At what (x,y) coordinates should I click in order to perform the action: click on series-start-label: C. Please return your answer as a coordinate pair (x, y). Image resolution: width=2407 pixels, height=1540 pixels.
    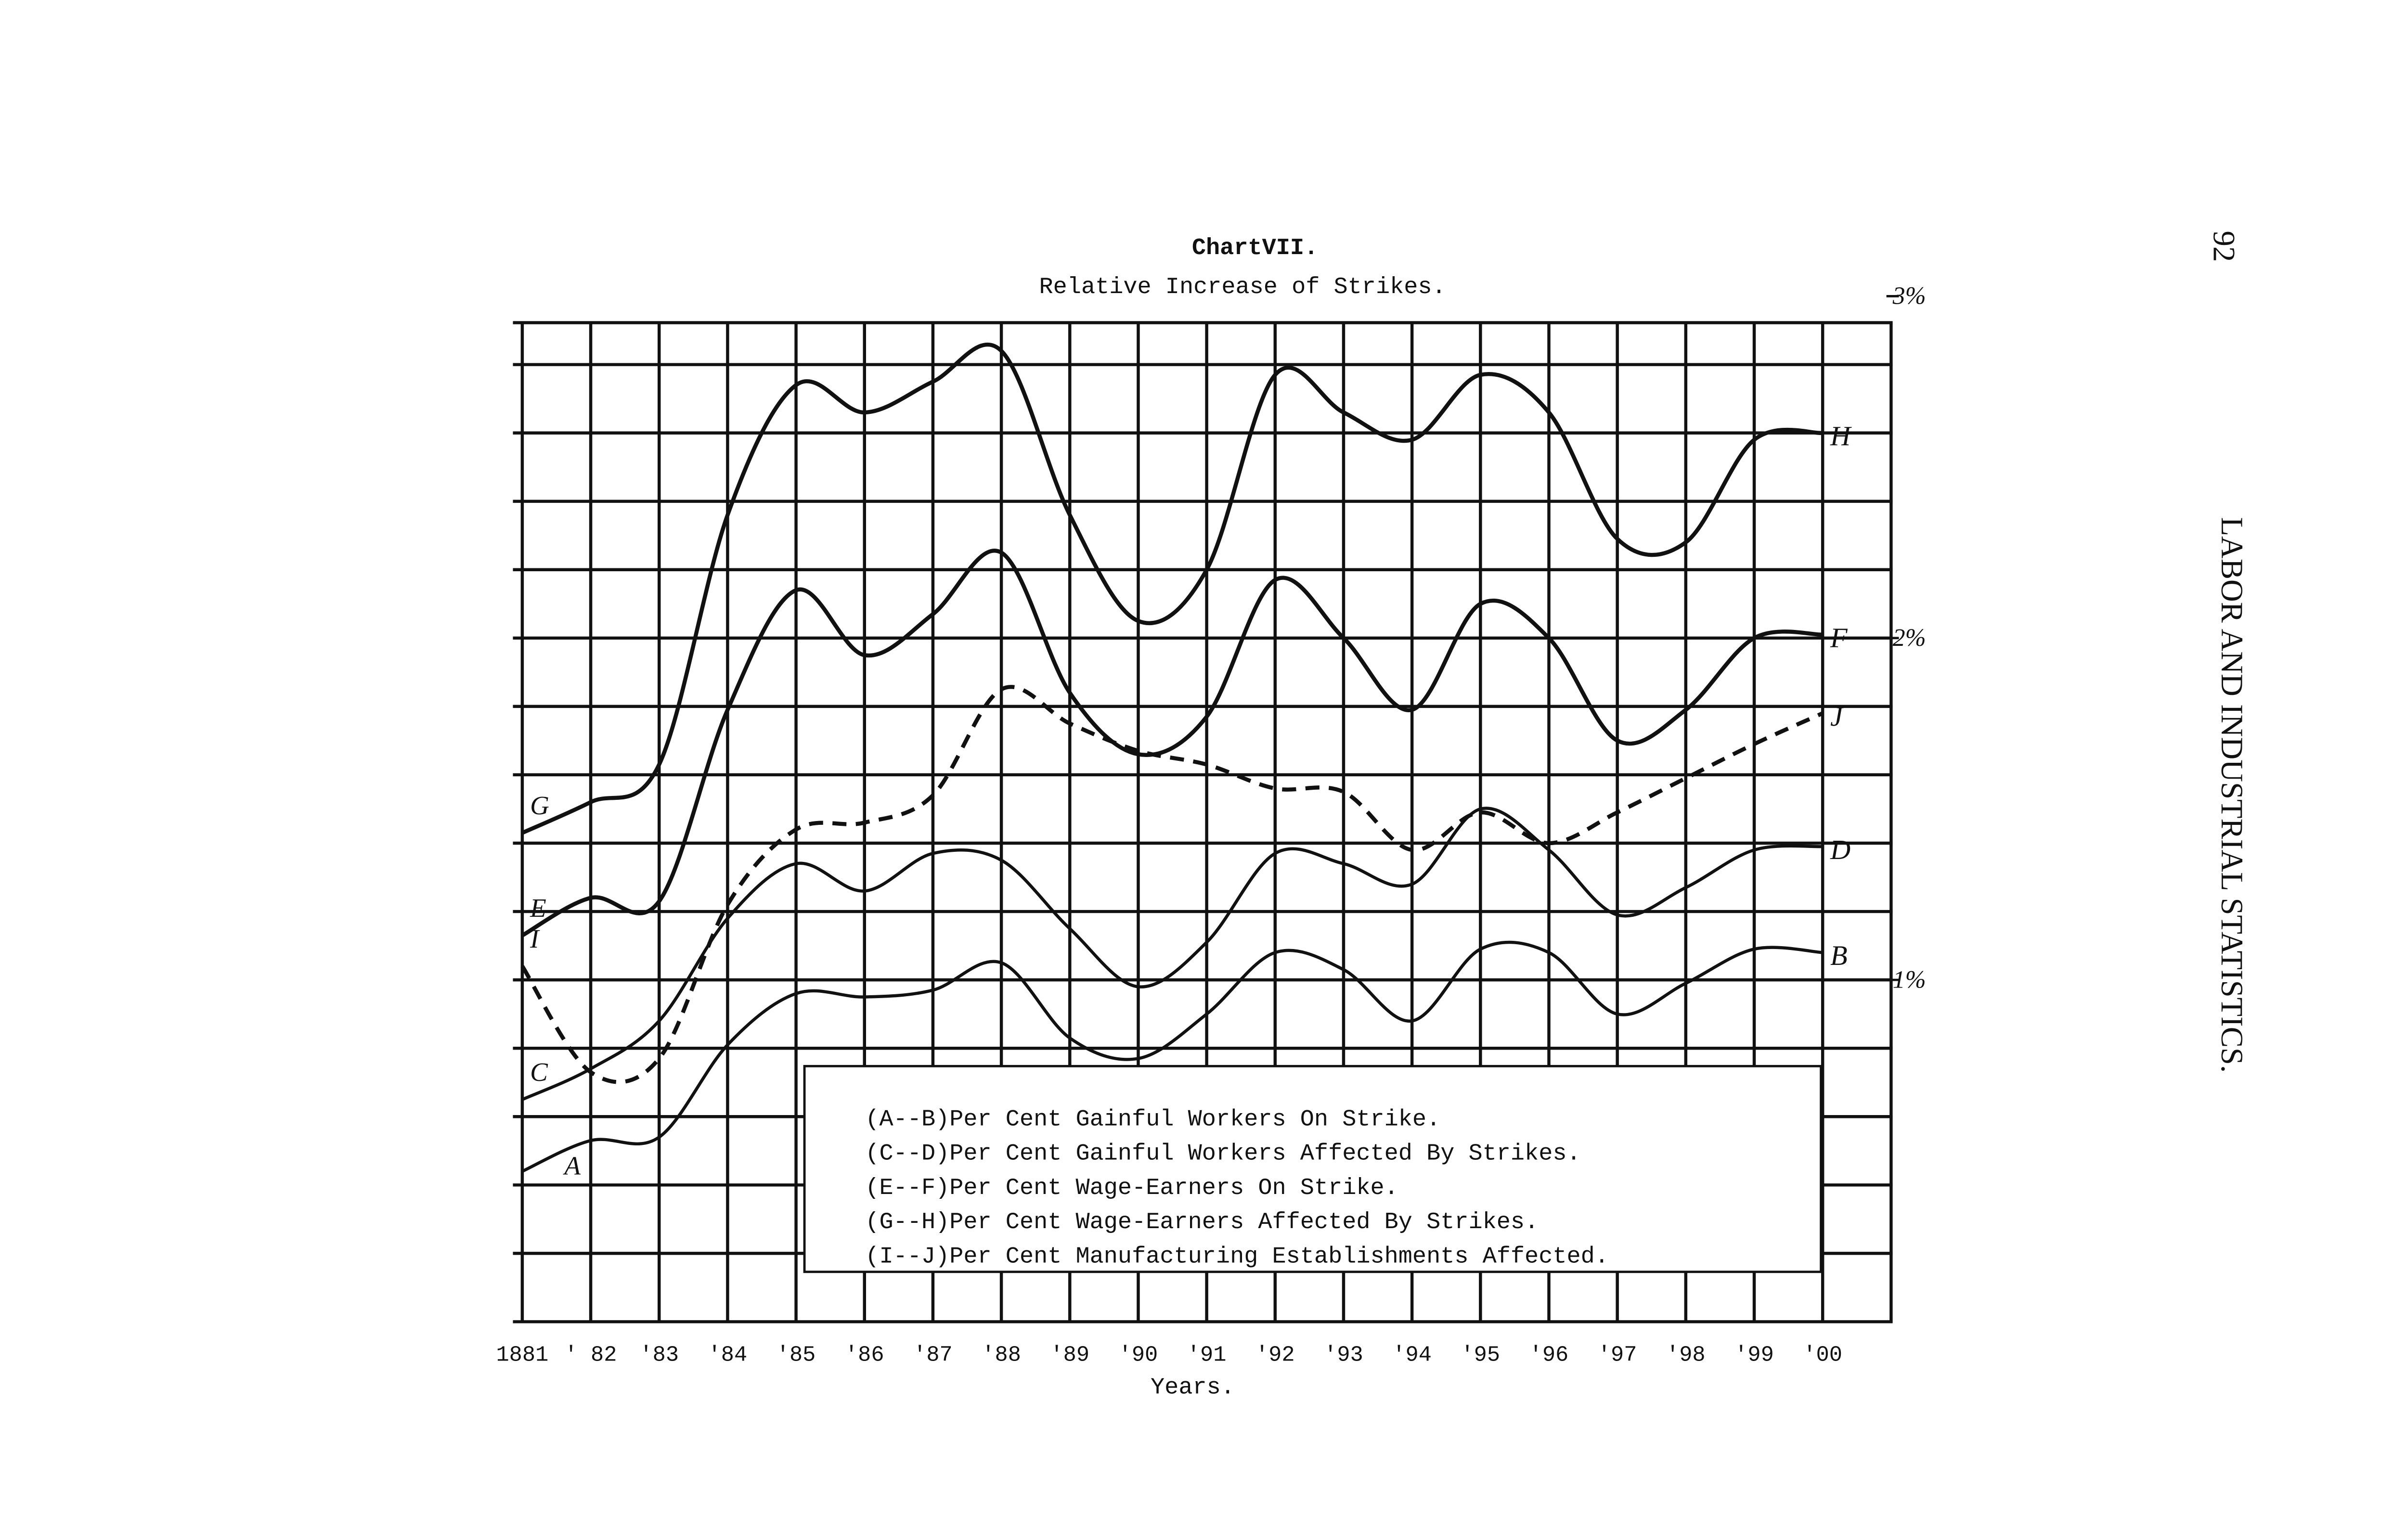
    Looking at the image, I should click on (539, 1072).